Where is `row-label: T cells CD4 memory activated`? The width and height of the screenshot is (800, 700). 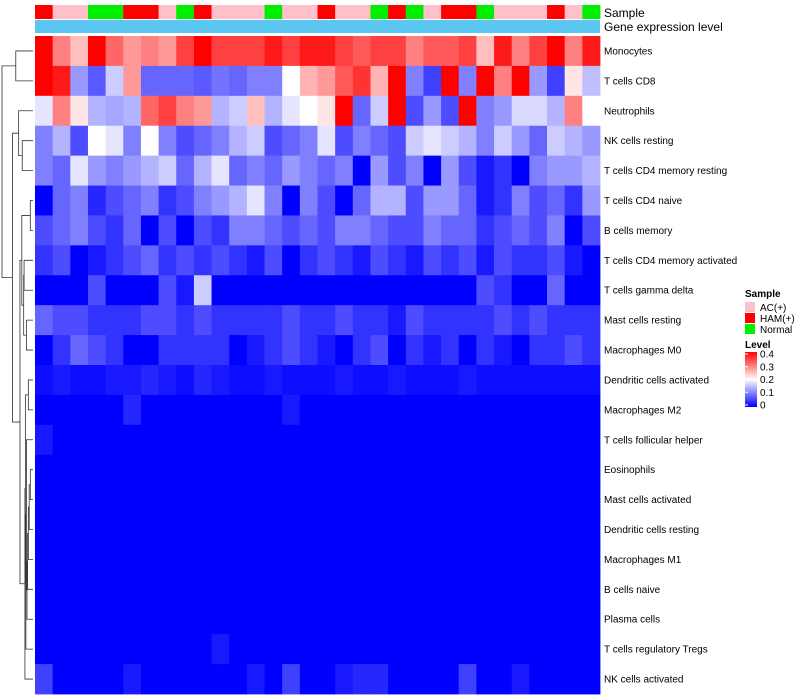 row-label: T cells CD4 memory activated is located at coordinates (670, 261).